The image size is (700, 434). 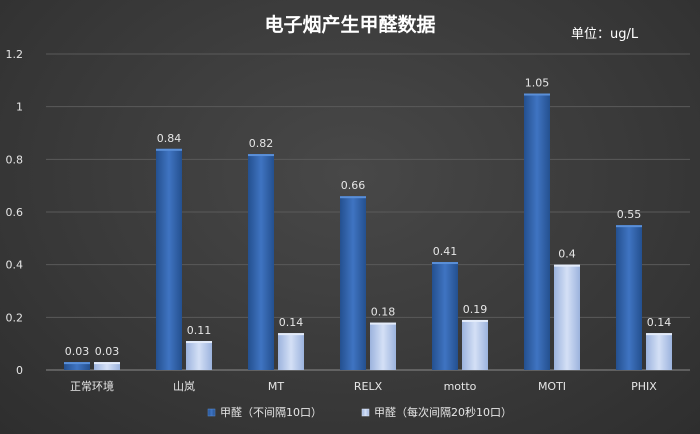 What do you see at coordinates (261, 143) in the screenshot?
I see `data-label: 0.82` at bounding box center [261, 143].